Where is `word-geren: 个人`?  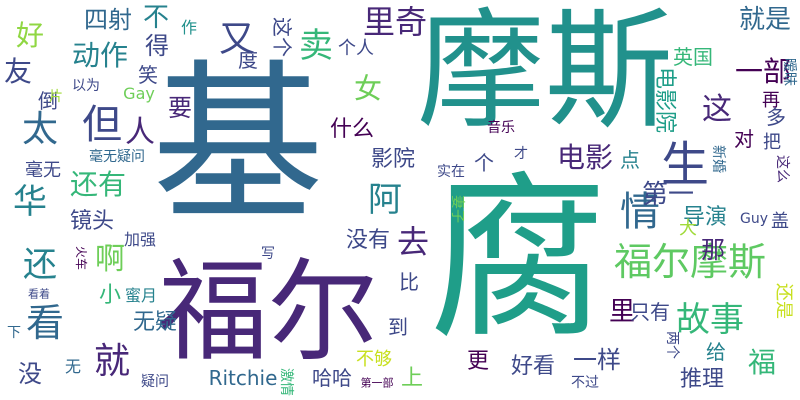 word-geren: 个人 is located at coordinates (356, 48).